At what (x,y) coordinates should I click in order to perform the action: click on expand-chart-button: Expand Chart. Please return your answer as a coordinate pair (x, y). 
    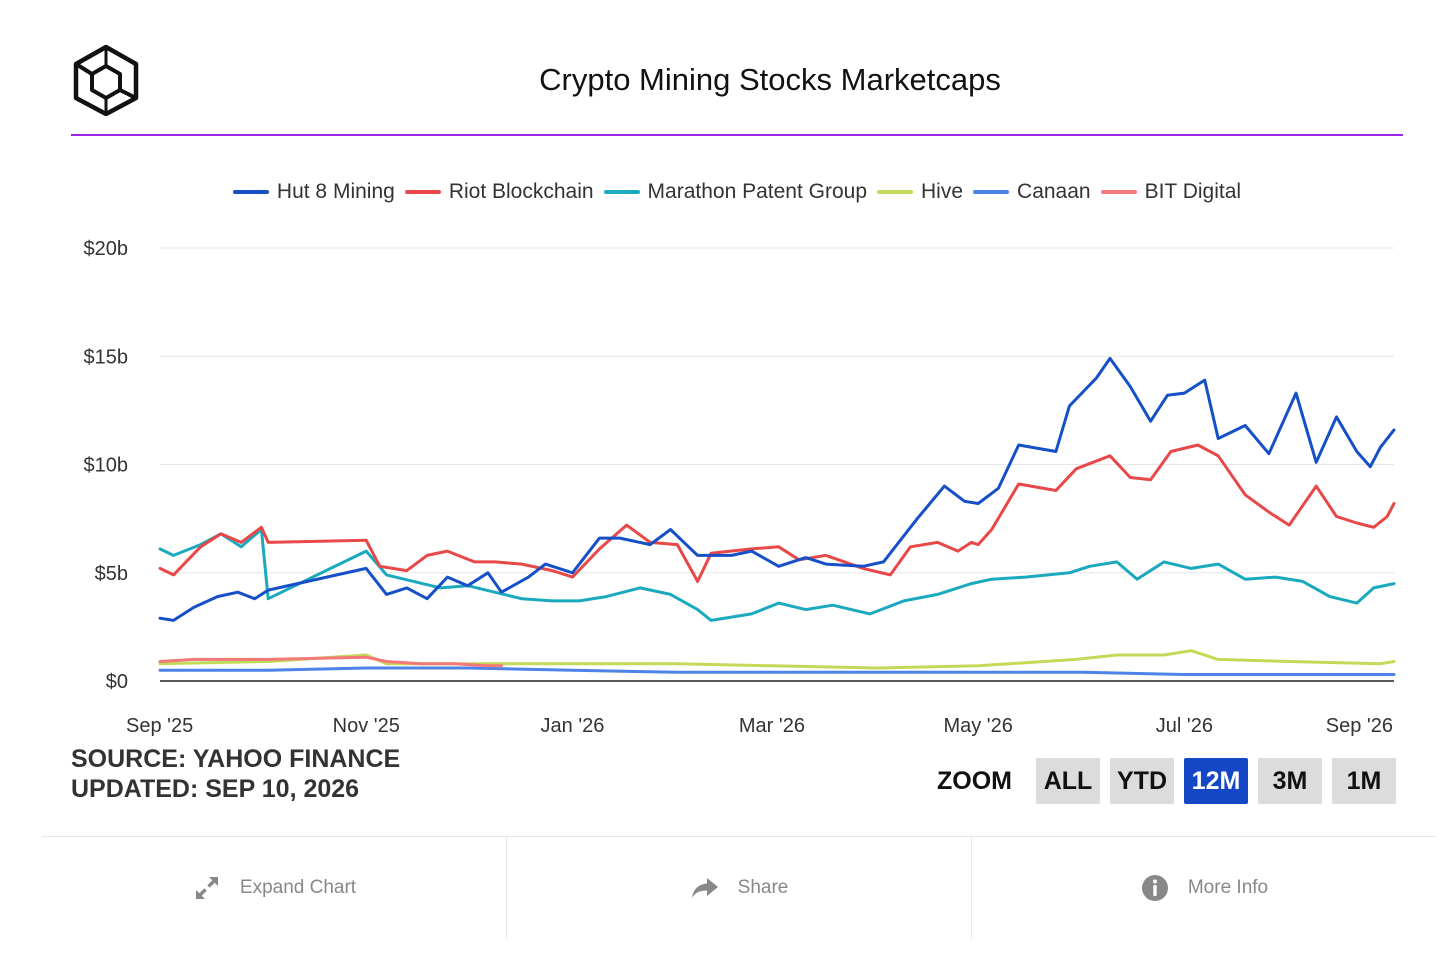
    Looking at the image, I should click on (274, 888).